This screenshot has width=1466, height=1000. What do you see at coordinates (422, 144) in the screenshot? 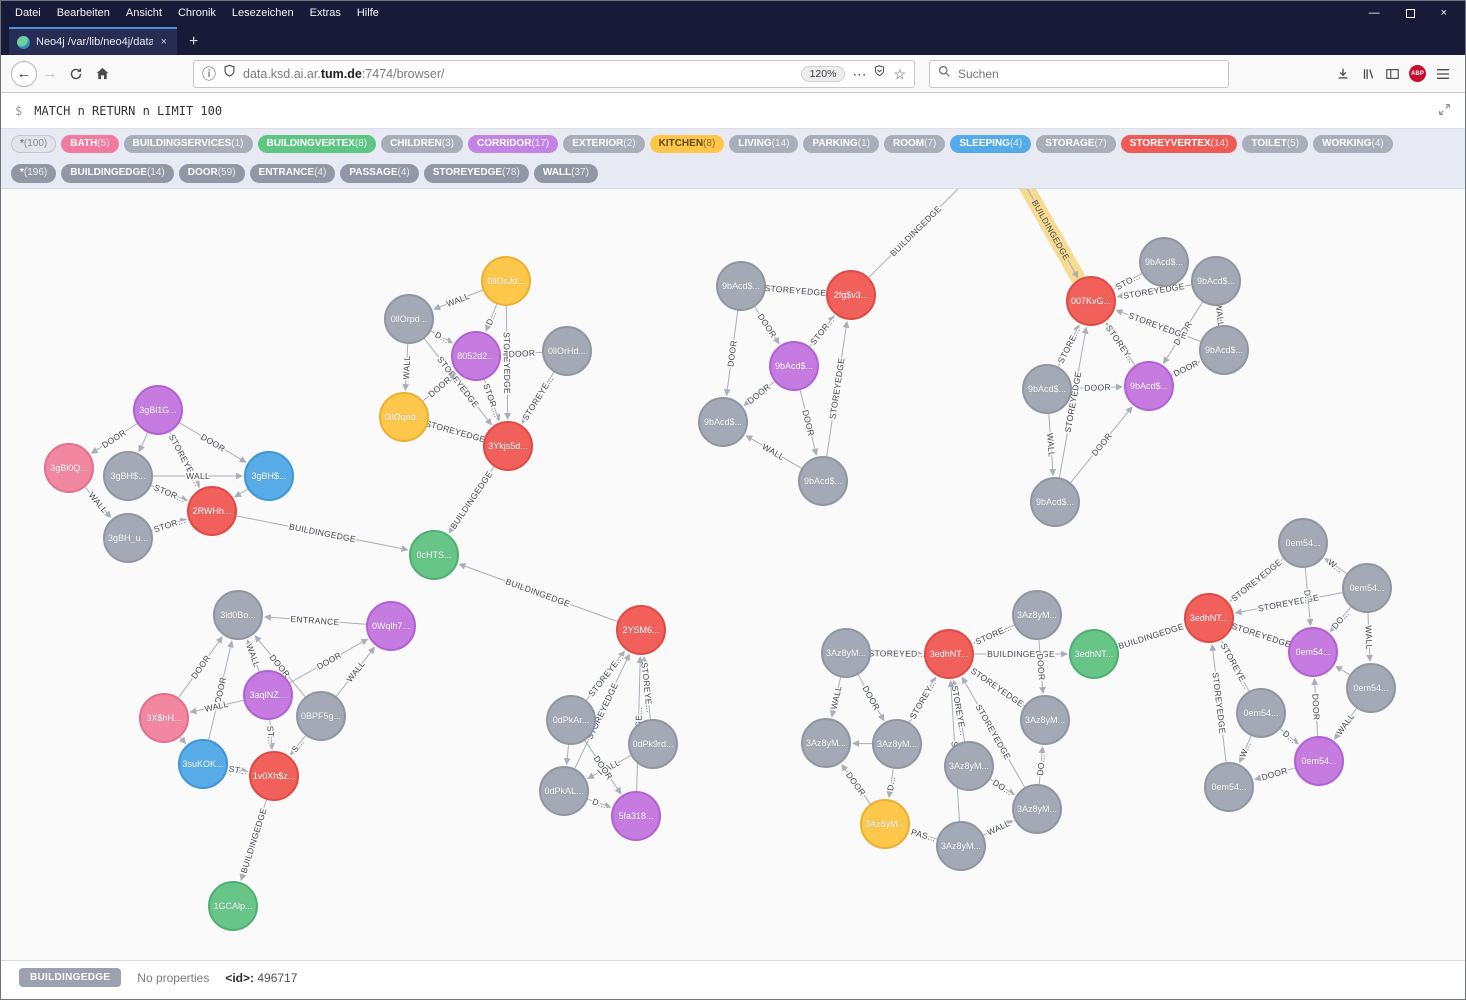
I see `node-pill-children: CHILDREN (3)` at bounding box center [422, 144].